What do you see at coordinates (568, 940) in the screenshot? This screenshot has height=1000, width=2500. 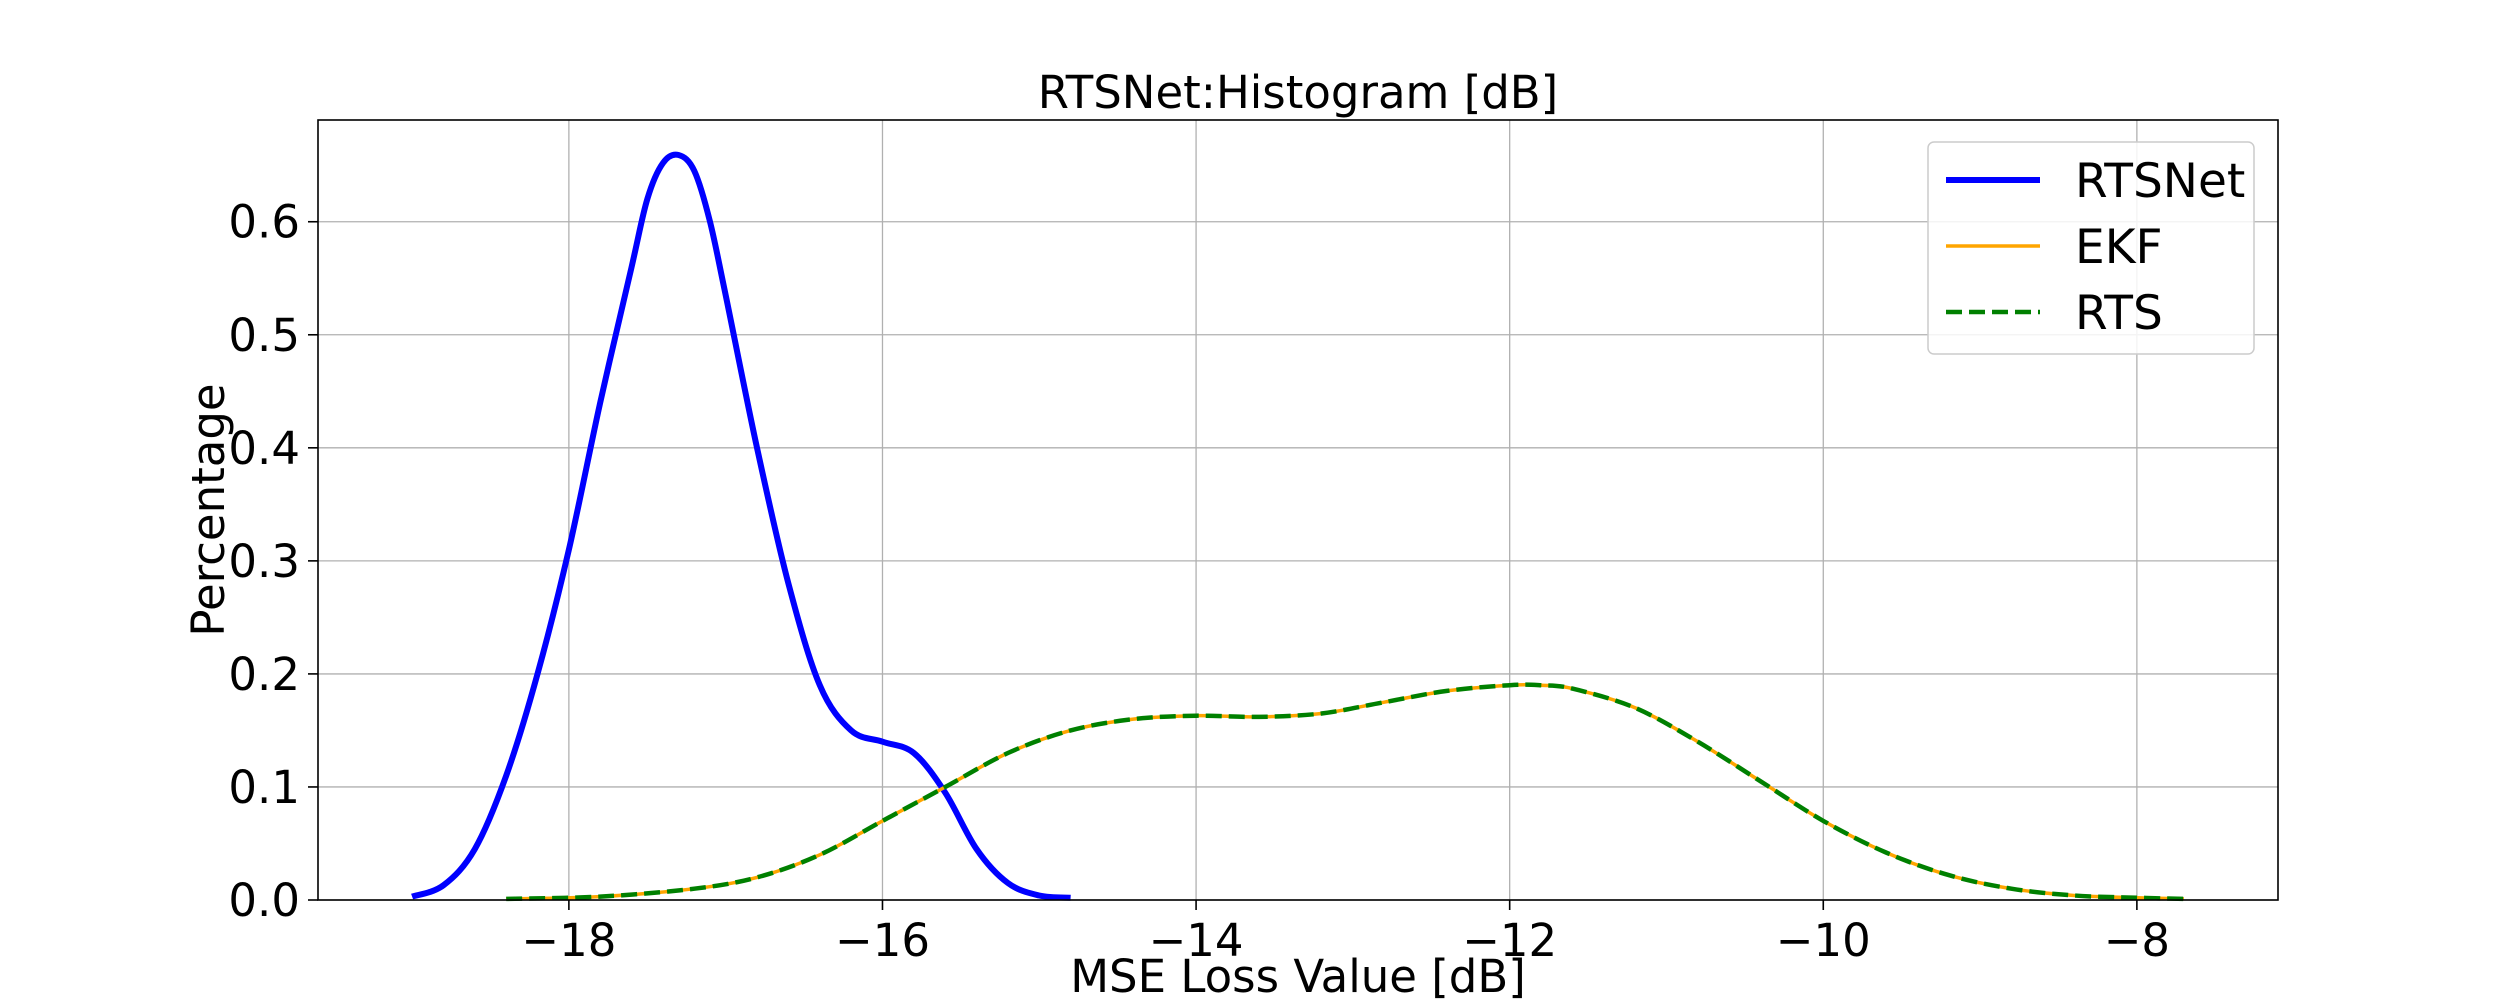 I see `x-tick-label: −18` at bounding box center [568, 940].